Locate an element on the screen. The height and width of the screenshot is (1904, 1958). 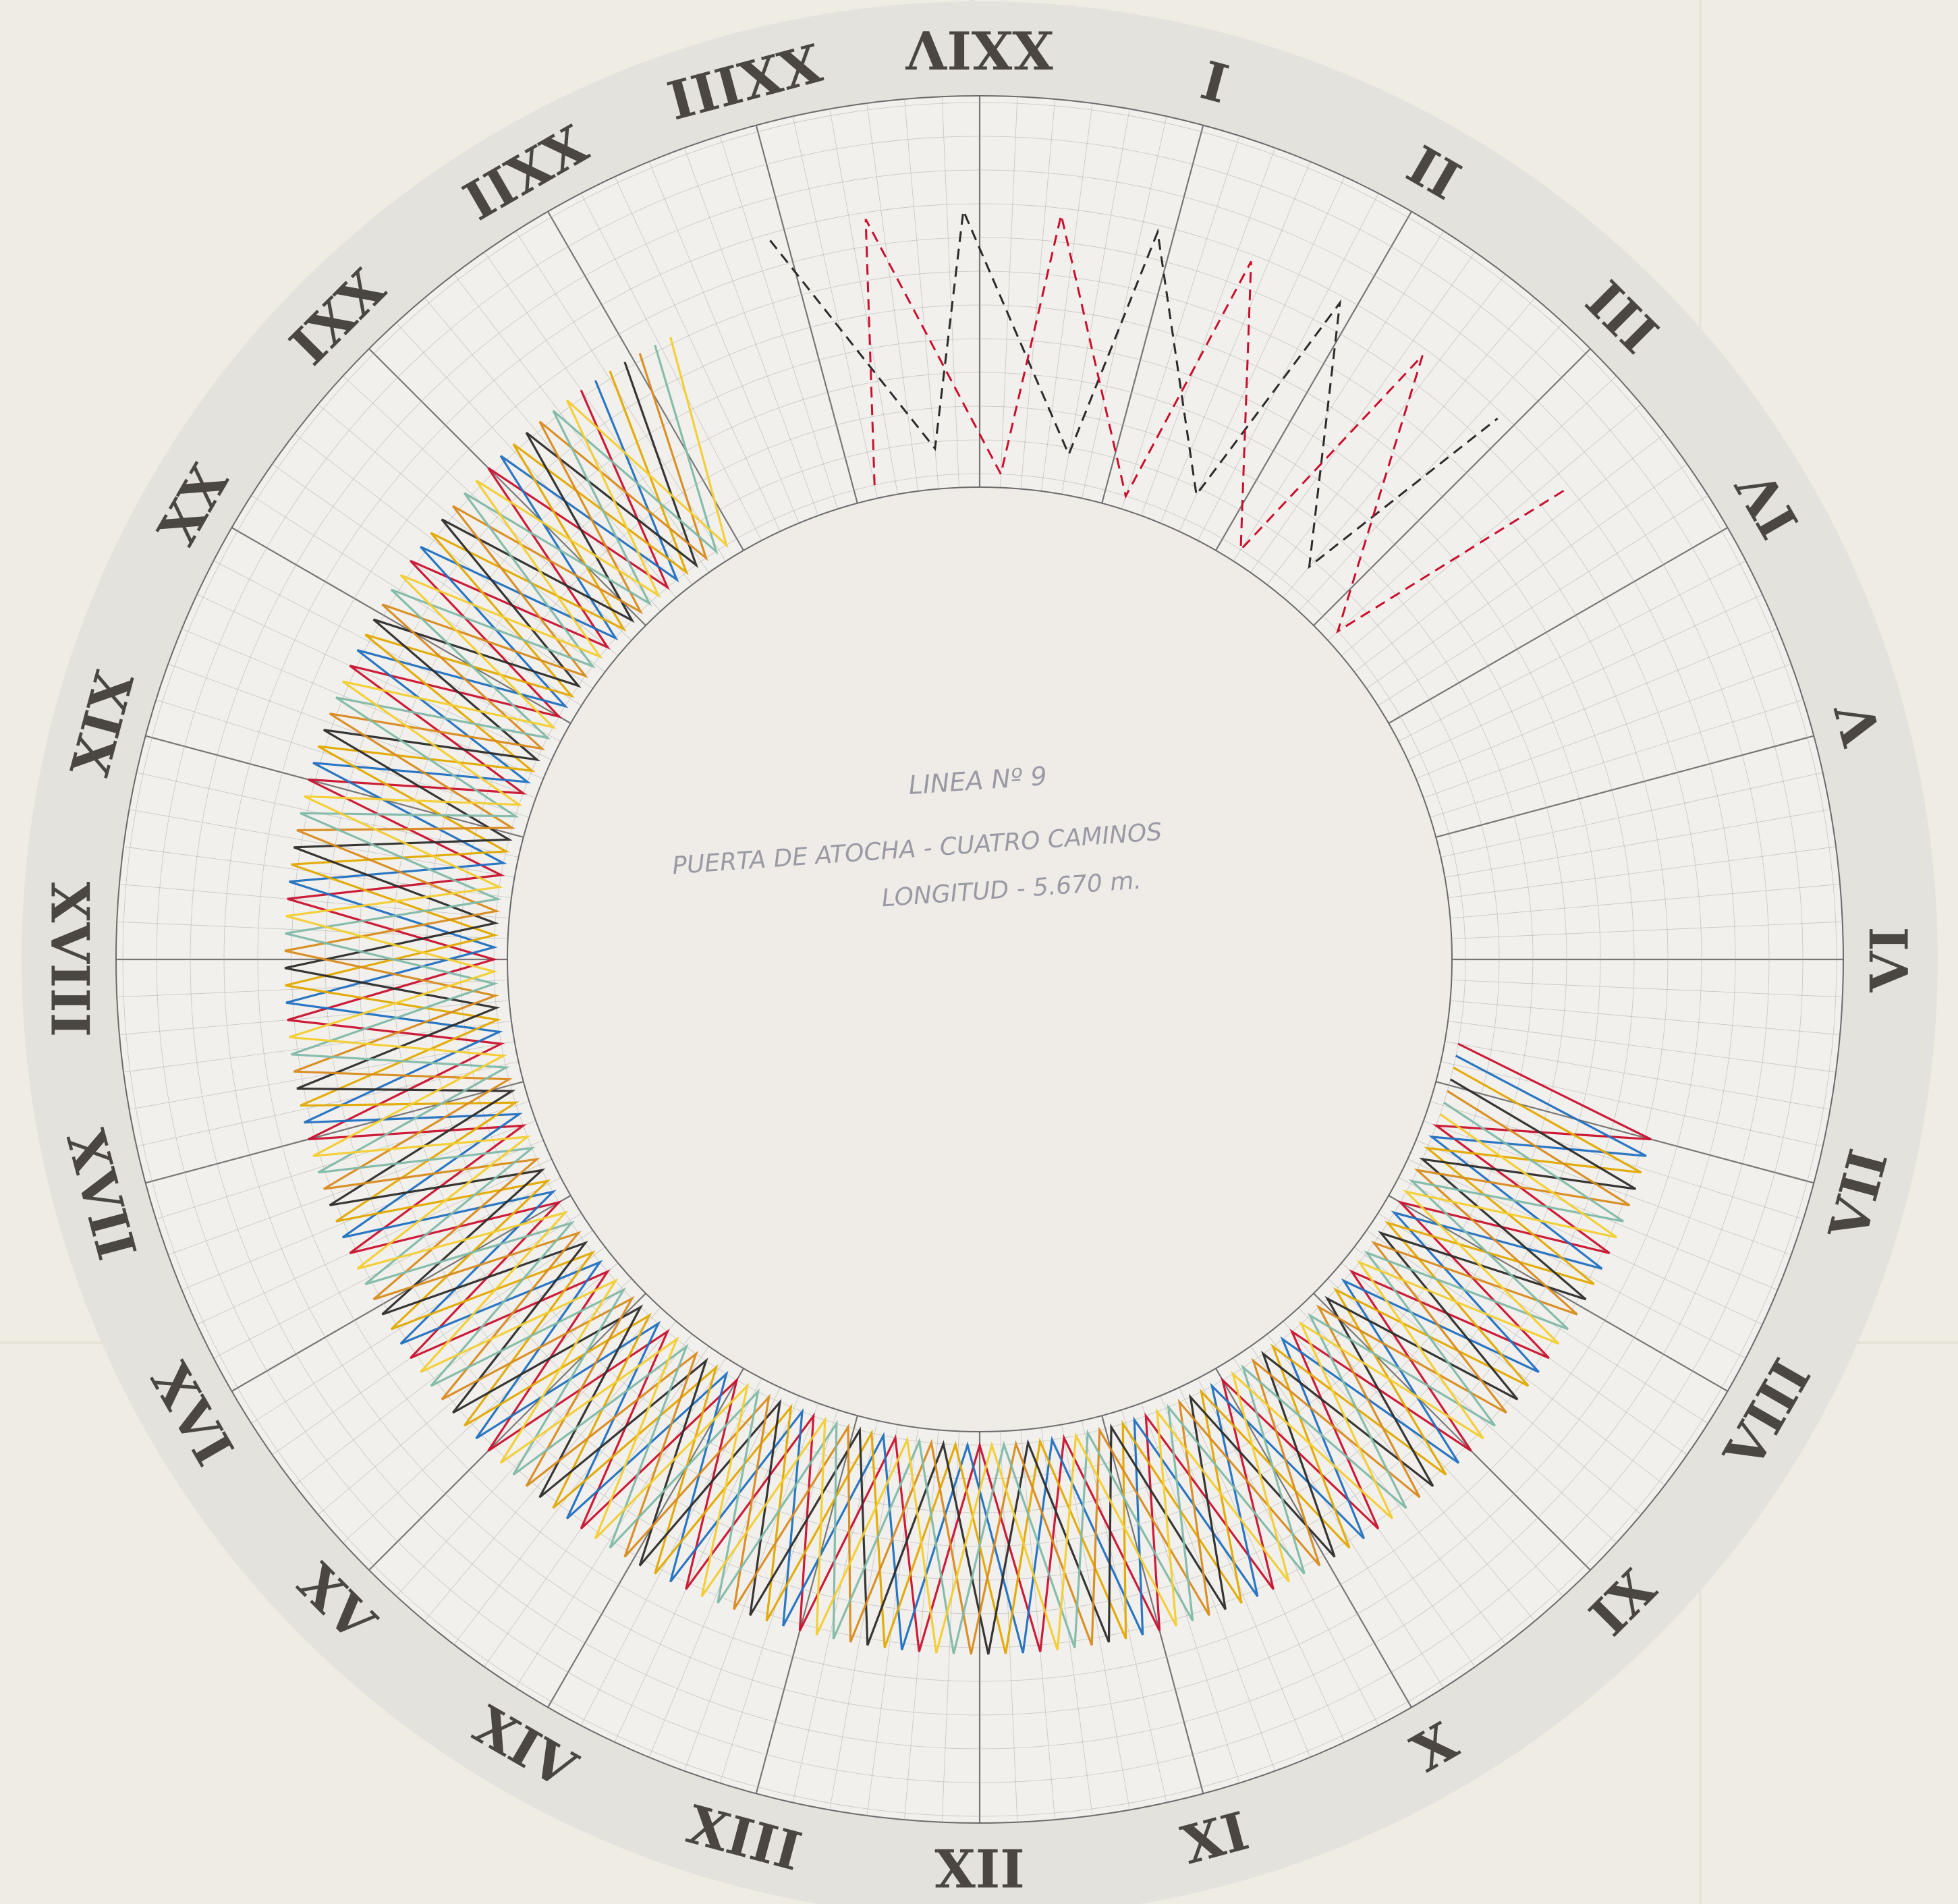
dashed-train-trace is located at coordinates (1214, 424).